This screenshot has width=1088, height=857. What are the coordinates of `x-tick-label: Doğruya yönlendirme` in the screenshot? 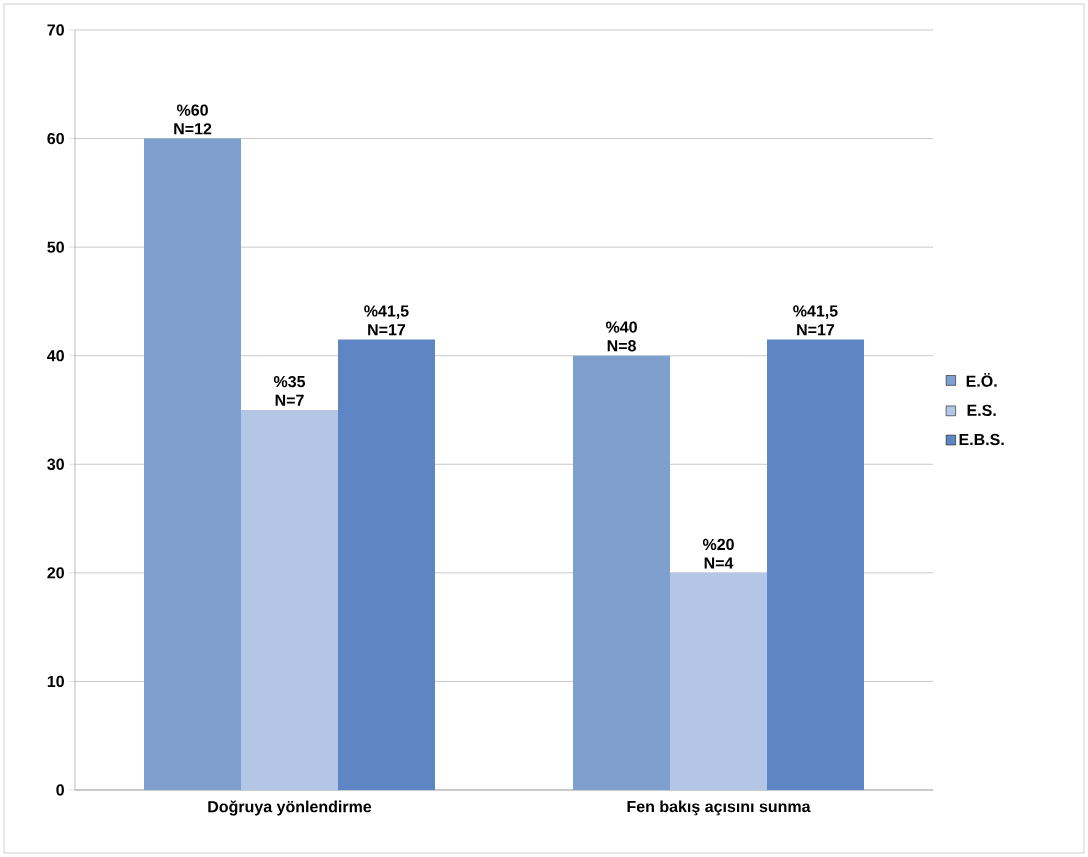 It's located at (290, 808).